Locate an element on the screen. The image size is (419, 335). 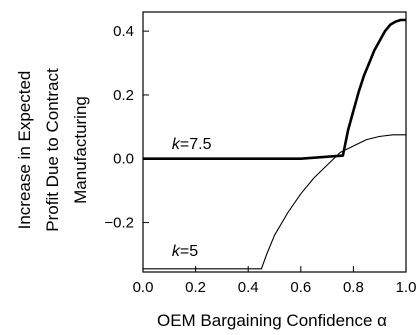
x-tick-label: 0.2 is located at coordinates (195, 287).